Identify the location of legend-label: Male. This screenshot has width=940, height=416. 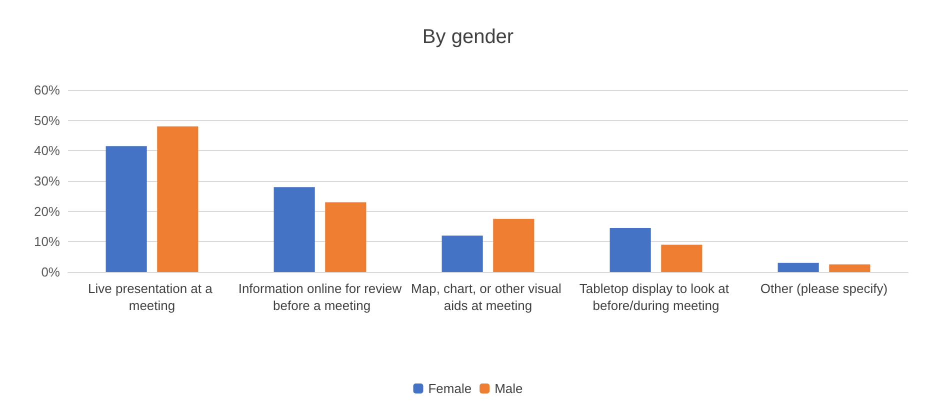
(508, 388).